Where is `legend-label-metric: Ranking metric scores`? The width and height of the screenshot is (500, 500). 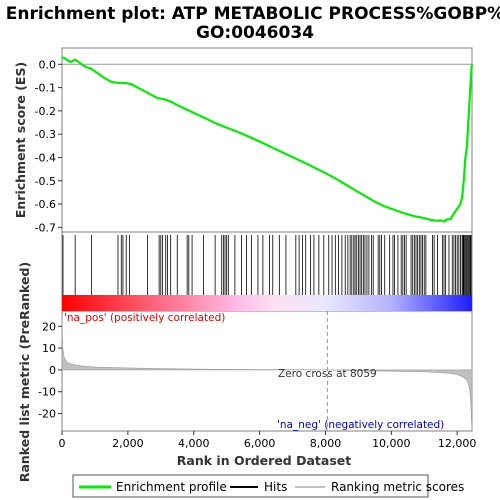 legend-label-metric: Ranking metric scores is located at coordinates (397, 487).